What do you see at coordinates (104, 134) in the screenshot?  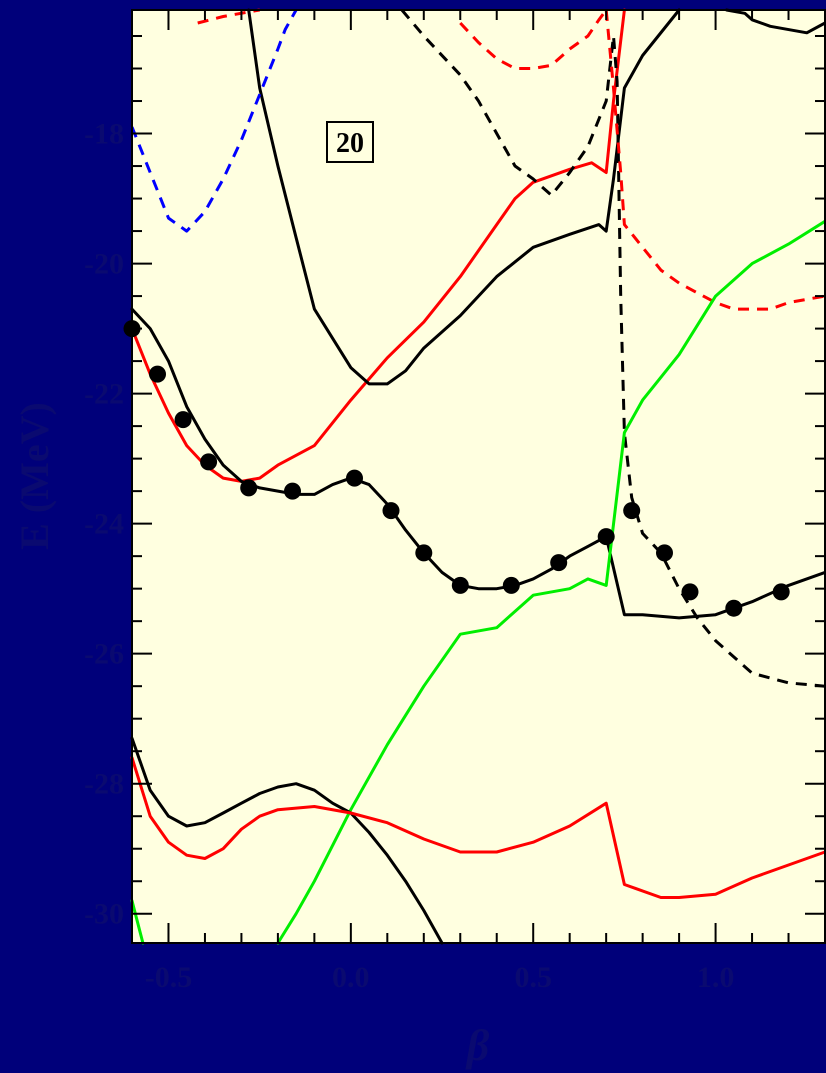 I see `y-tick-label: -18` at bounding box center [104, 134].